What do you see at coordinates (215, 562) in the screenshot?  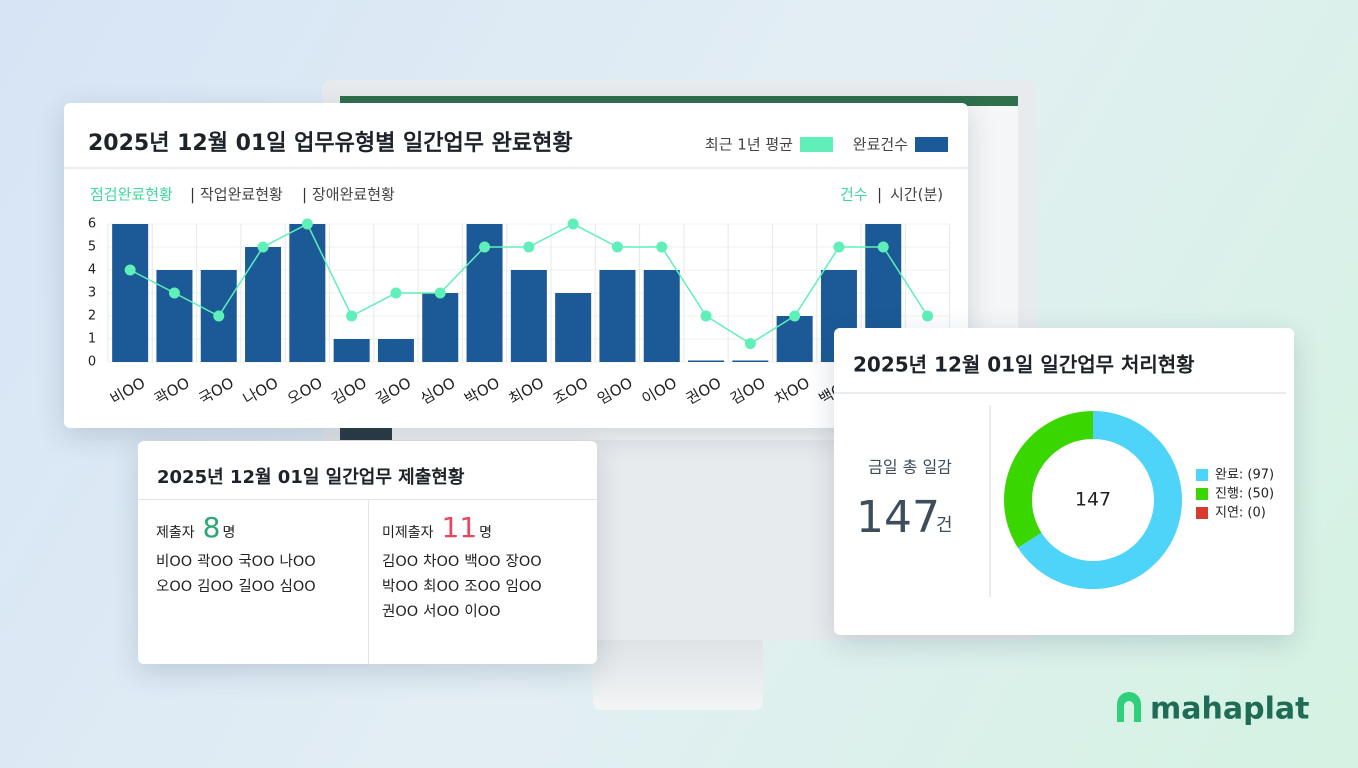 I see `person-name: 곽OO` at bounding box center [215, 562].